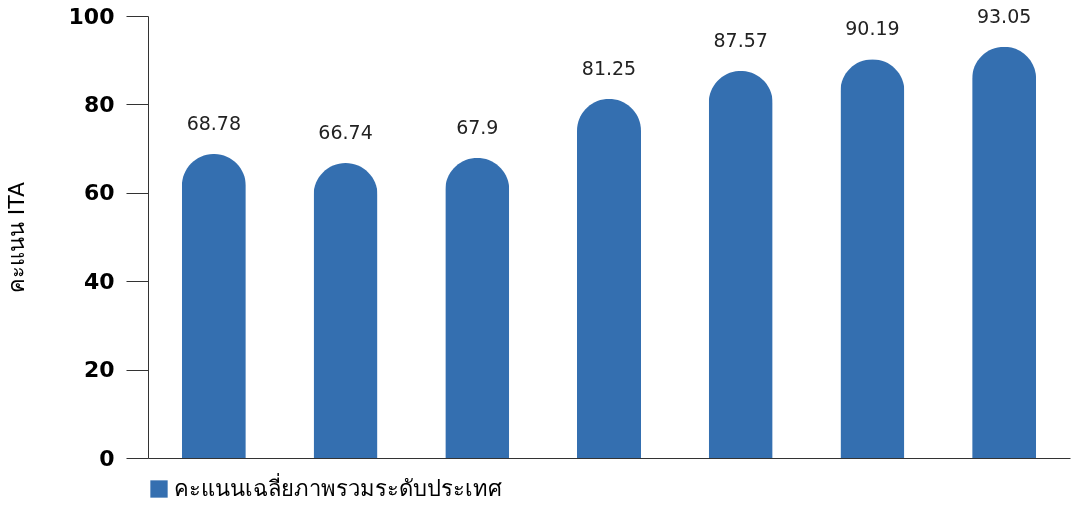  I want to click on y-tick-label: 60, so click(99, 193).